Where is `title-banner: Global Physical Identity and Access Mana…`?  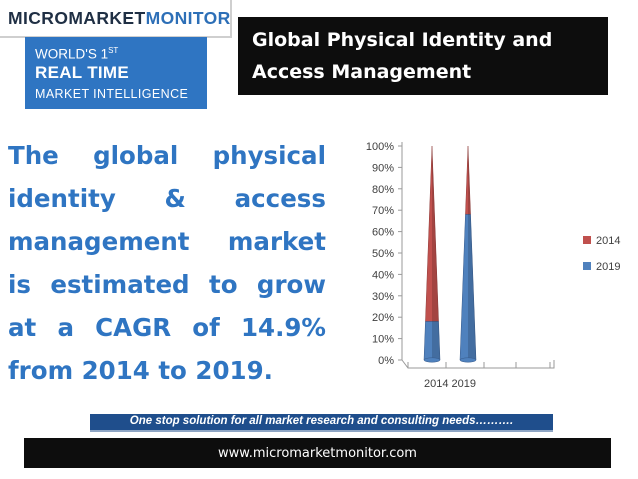
title-banner: Global Physical Identity and Access Mana… is located at coordinates (423, 56).